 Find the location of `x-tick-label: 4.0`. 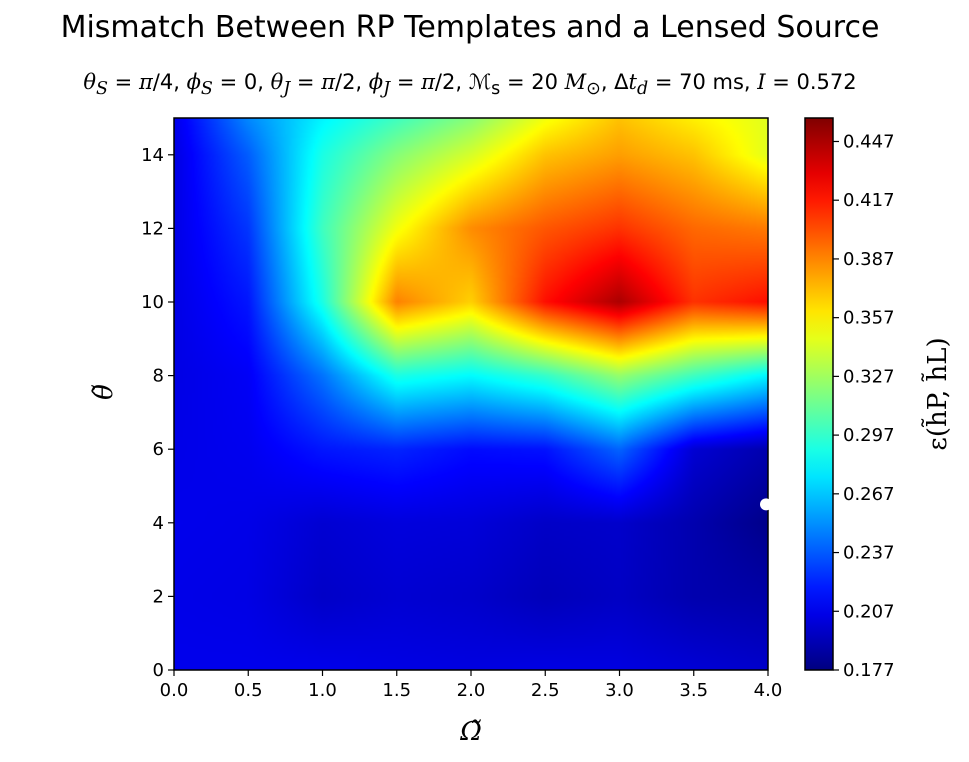

x-tick-label: 4.0 is located at coordinates (768, 690).